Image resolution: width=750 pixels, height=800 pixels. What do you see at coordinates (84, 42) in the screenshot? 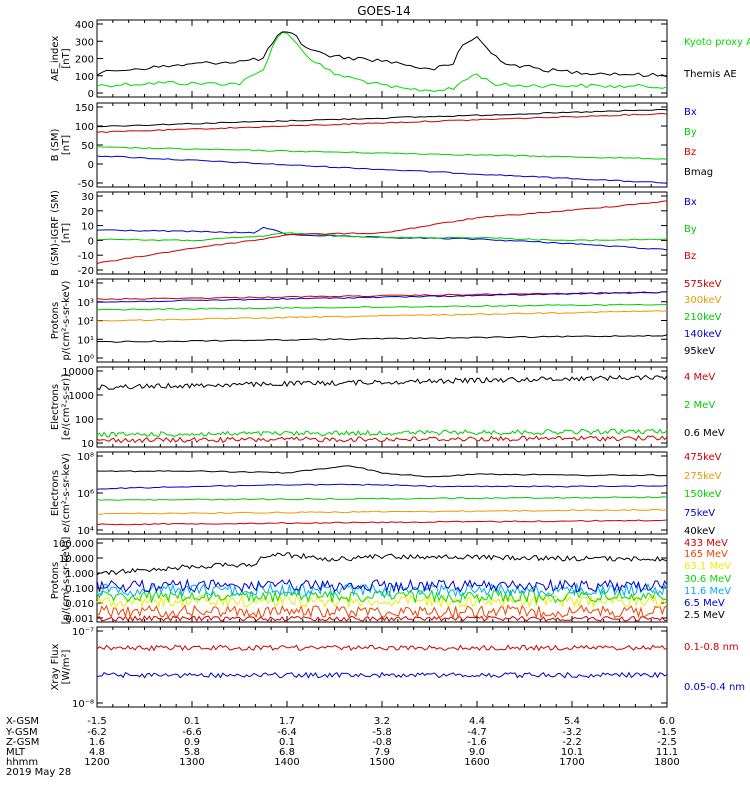
I see `y-tick-label: 300` at bounding box center [84, 42].